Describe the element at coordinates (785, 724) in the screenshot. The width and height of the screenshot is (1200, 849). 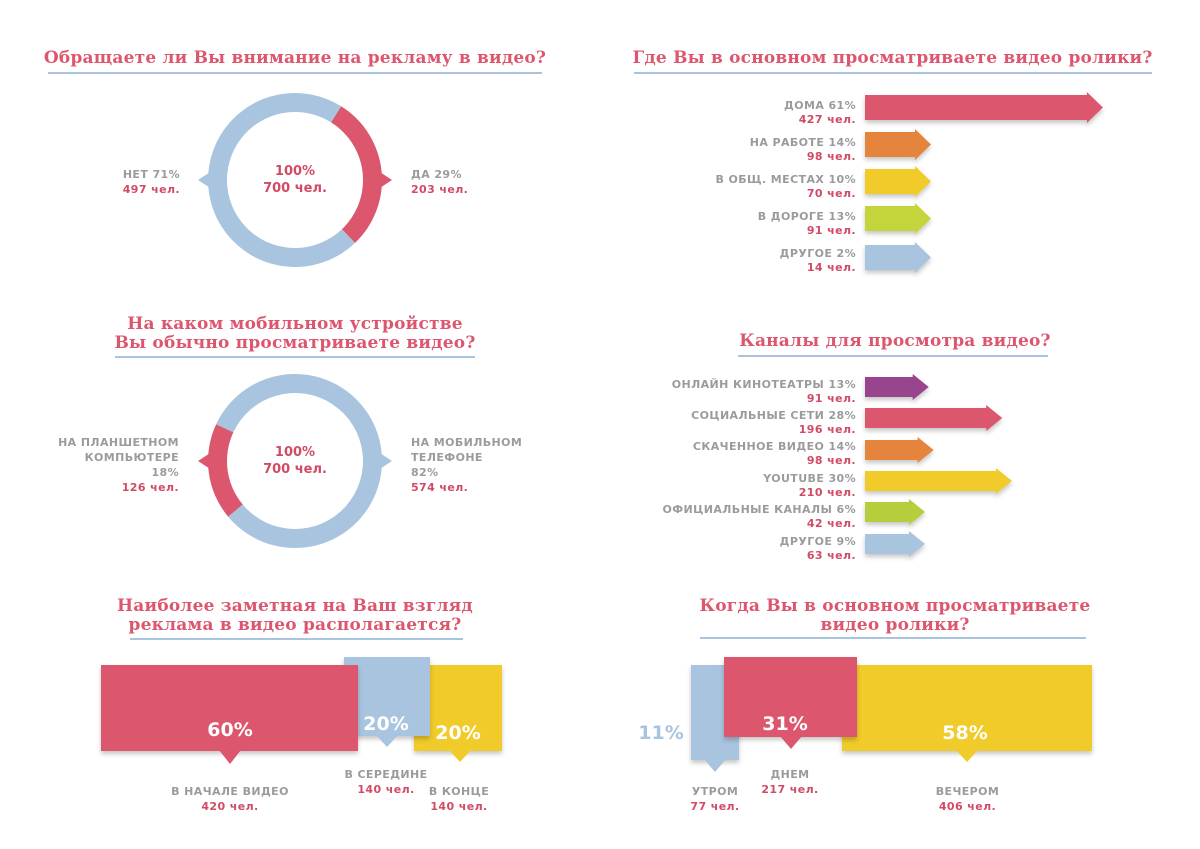
I see `block-pct-day: 31%` at that location.